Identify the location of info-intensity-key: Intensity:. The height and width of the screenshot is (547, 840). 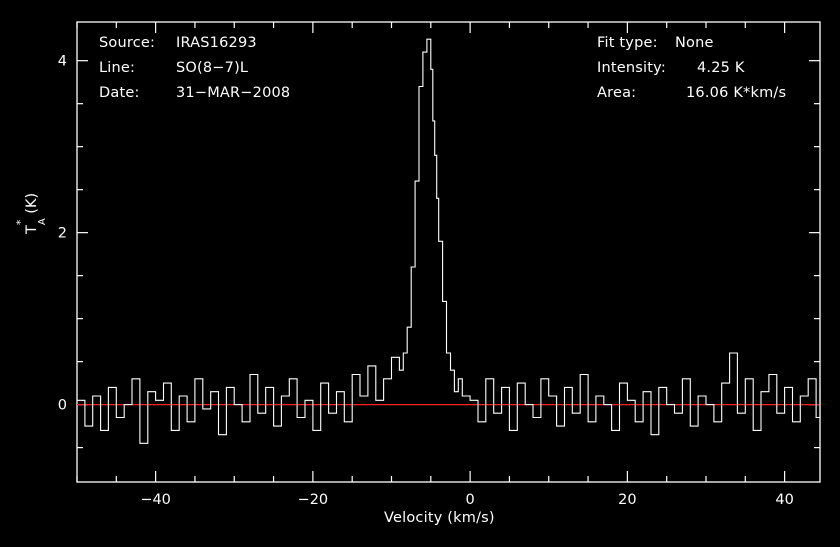
(631, 68).